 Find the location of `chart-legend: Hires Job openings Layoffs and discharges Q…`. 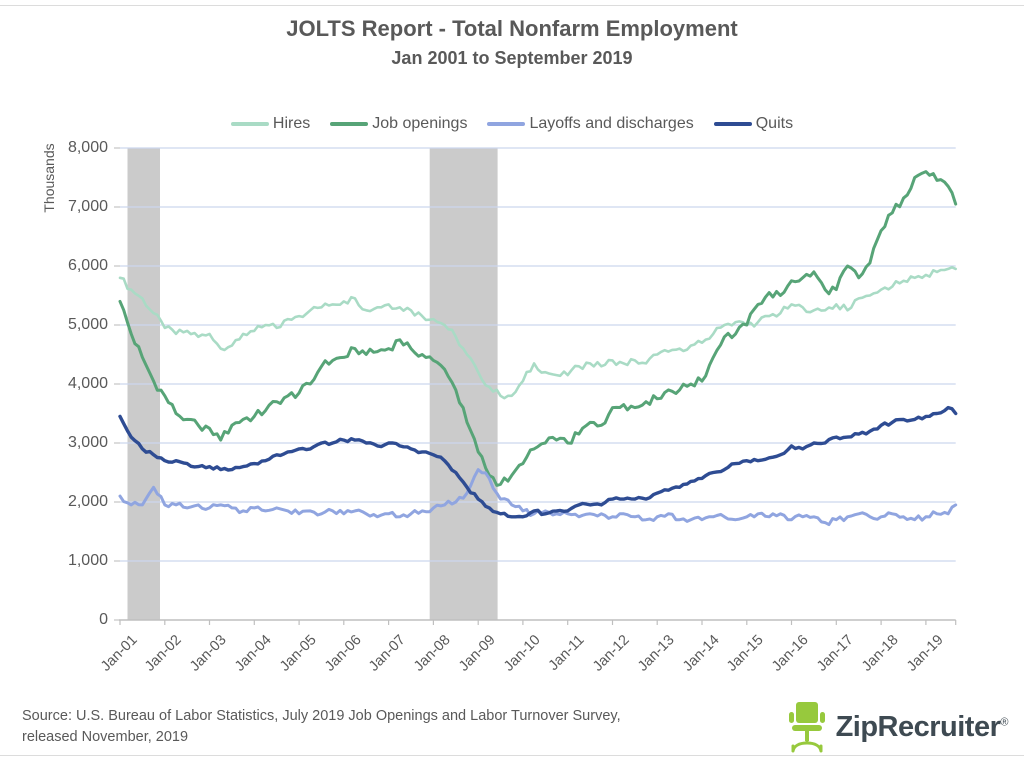

chart-legend: Hires Job openings Layoffs and discharges Q… is located at coordinates (512, 124).